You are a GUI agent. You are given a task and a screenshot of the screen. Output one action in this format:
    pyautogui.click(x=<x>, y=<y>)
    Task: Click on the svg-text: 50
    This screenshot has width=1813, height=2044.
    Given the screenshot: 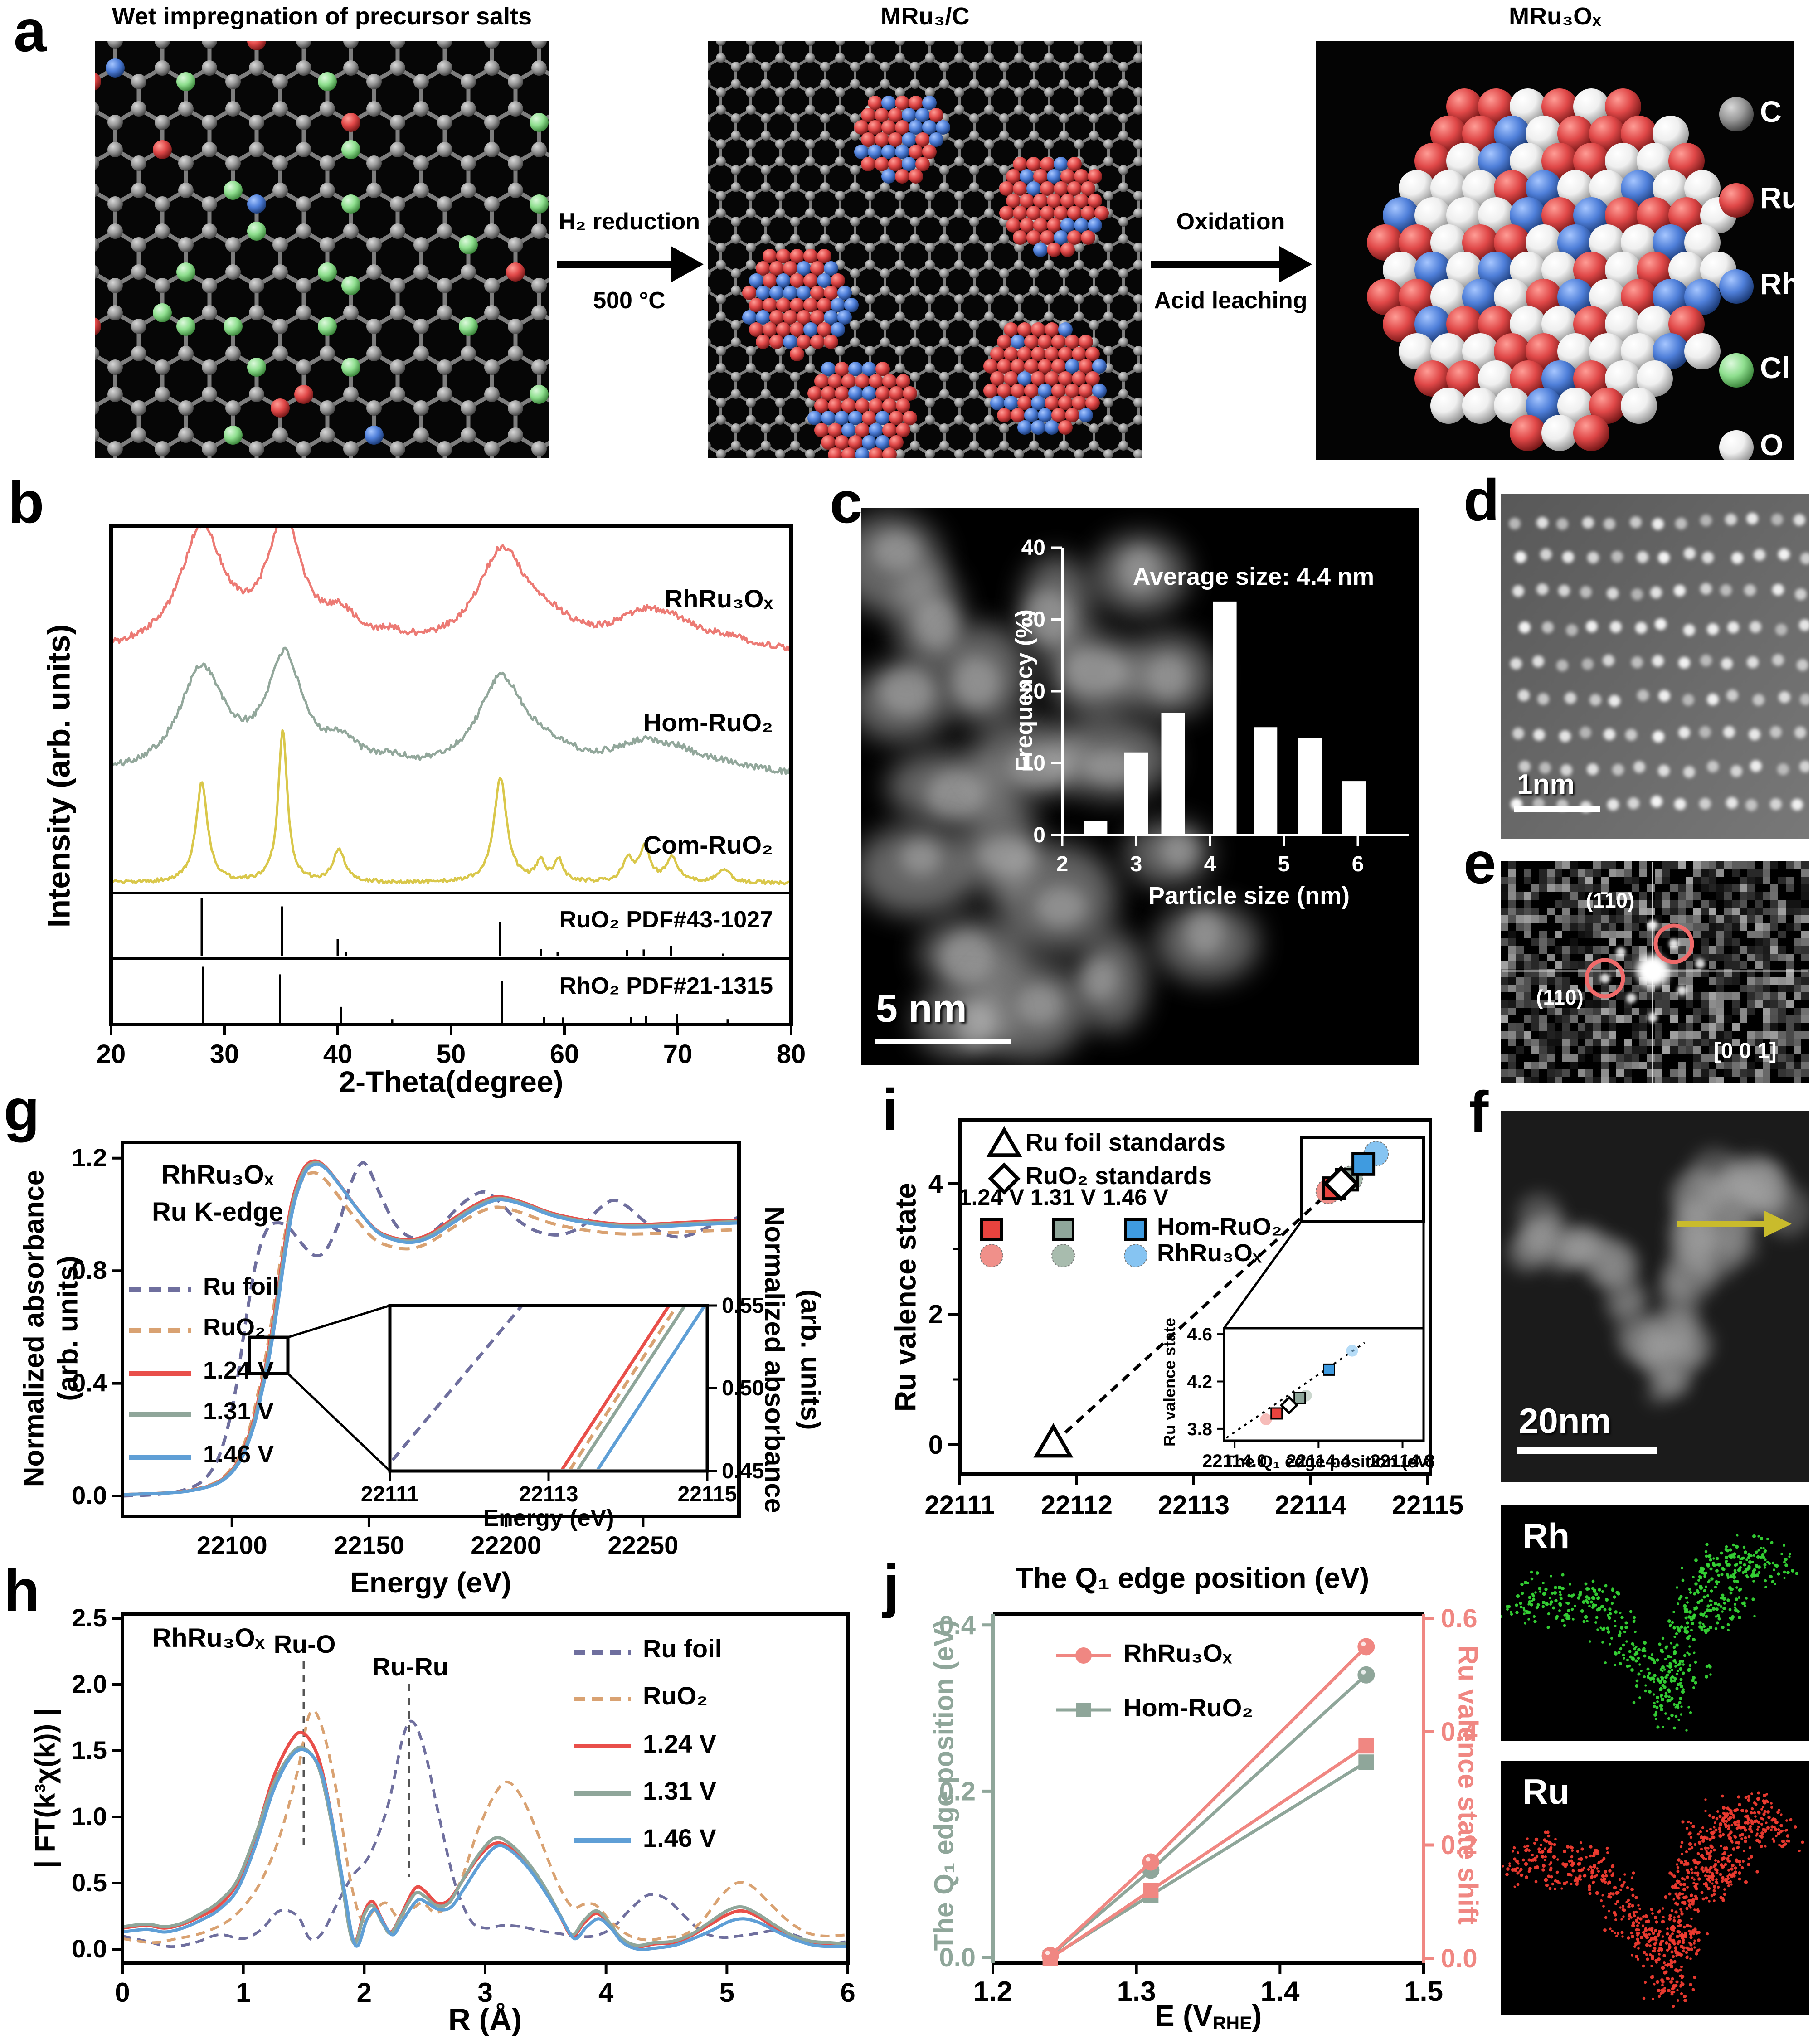 What is the action you would take?
    pyautogui.click(x=451, y=1054)
    